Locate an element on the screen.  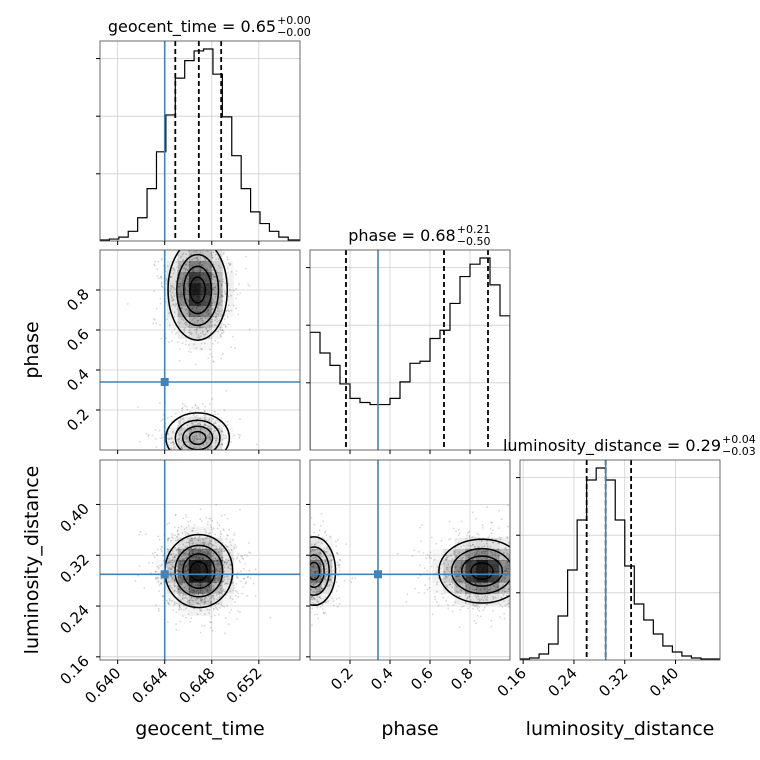
title-value: 0.65 is located at coordinates (258, 26).